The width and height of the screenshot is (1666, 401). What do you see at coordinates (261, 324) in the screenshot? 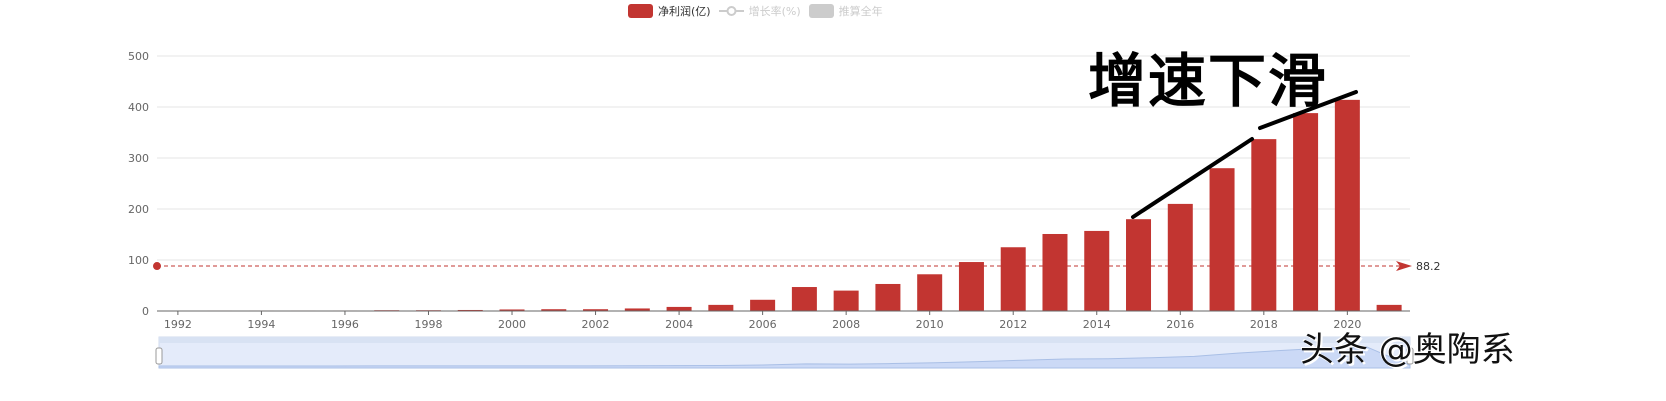
I see `x-tick-label: 1994` at bounding box center [261, 324].